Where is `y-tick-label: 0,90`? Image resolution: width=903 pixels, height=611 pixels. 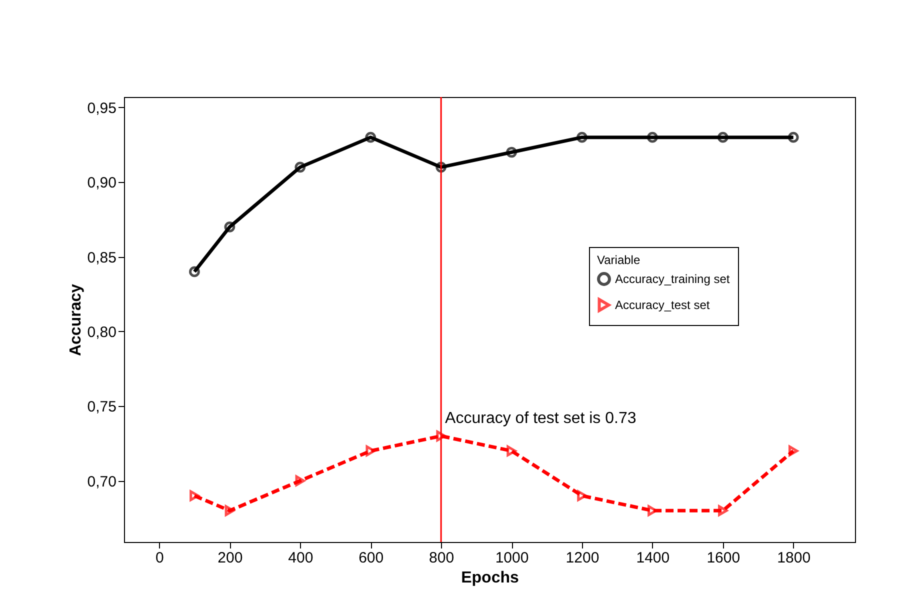 y-tick-label: 0,90 is located at coordinates (101, 183).